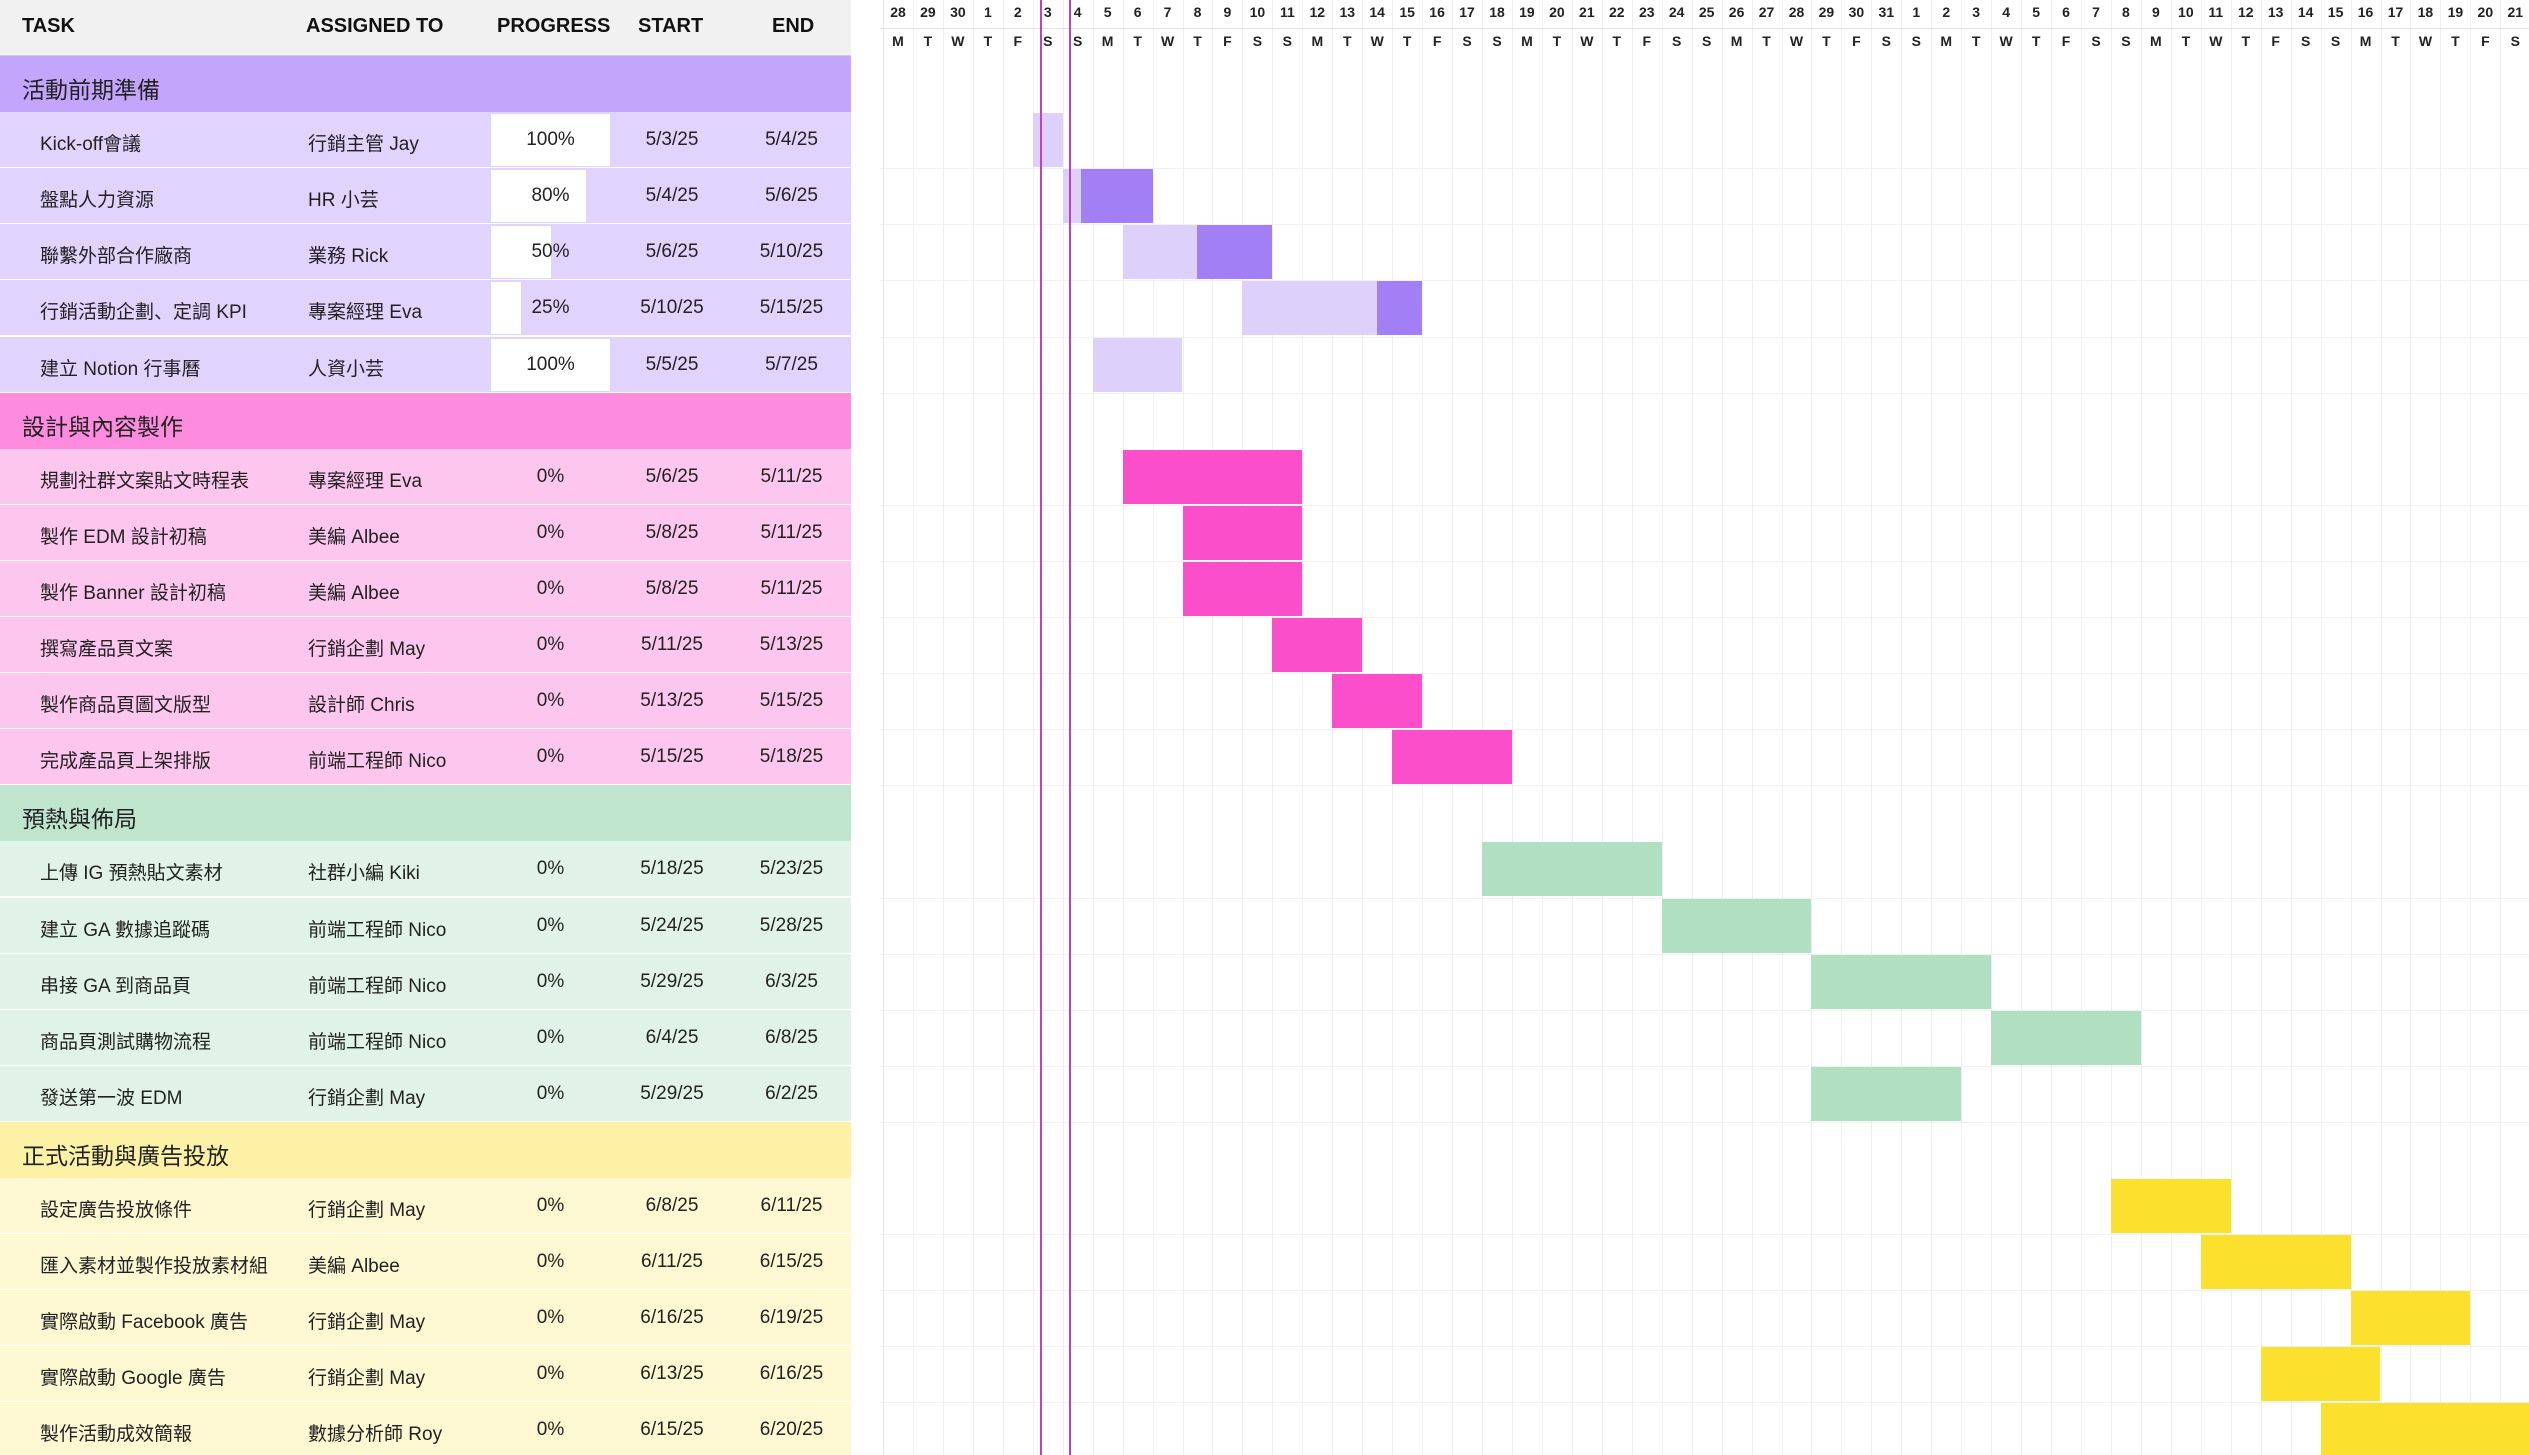 This screenshot has height=1455, width=2529. What do you see at coordinates (672, 364) in the screenshot?
I see `task-start: 5/5/25` at bounding box center [672, 364].